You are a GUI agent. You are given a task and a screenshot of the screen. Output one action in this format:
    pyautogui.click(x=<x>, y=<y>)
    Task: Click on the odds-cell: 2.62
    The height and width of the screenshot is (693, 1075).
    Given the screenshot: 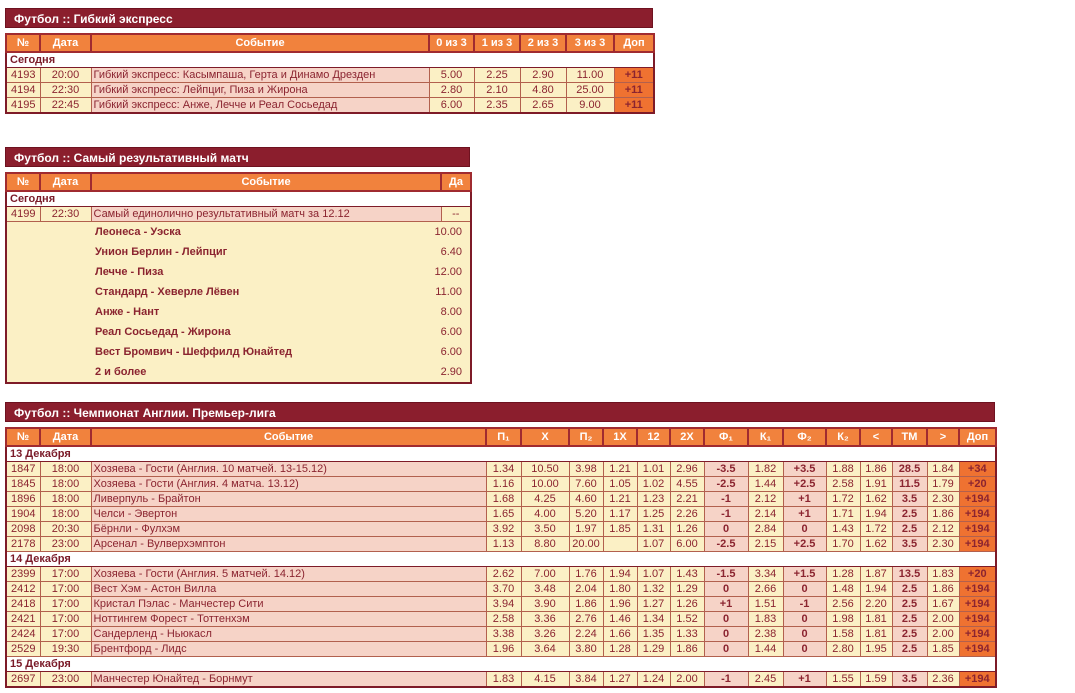 What is the action you would take?
    pyautogui.click(x=503, y=574)
    